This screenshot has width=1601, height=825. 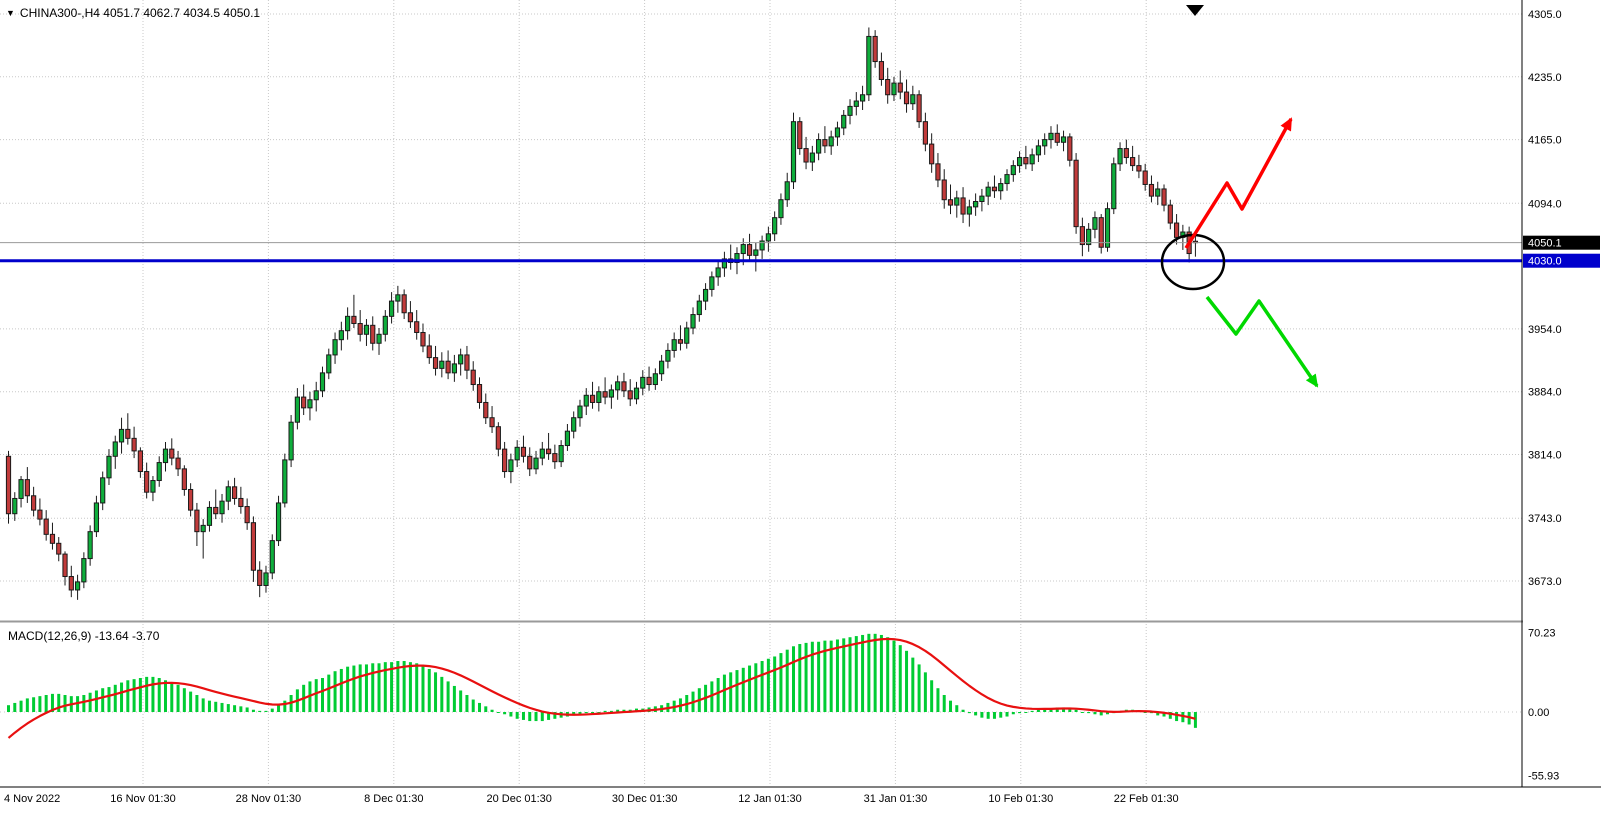 I want to click on macd-axis-labels: 70.23 0.00 -55.93, so click(x=1543, y=704).